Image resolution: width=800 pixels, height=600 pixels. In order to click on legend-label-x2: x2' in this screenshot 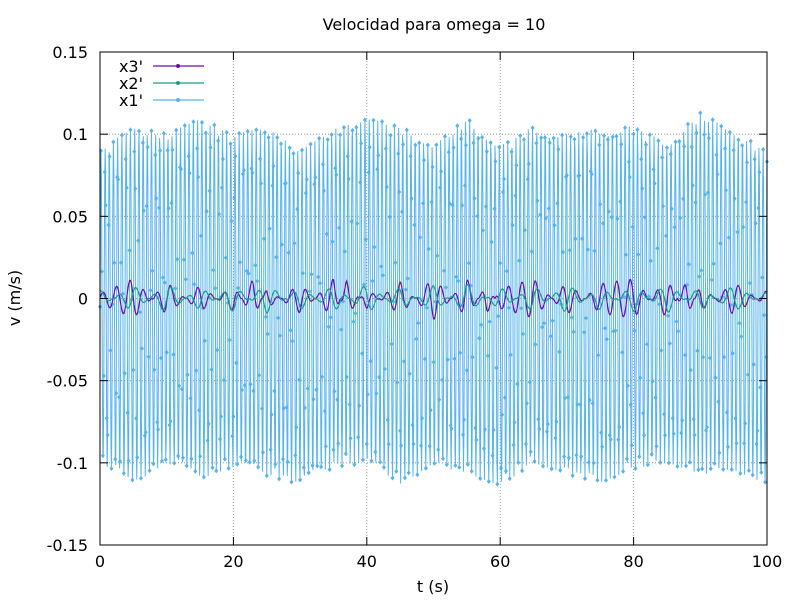, I will do `click(131, 83)`.